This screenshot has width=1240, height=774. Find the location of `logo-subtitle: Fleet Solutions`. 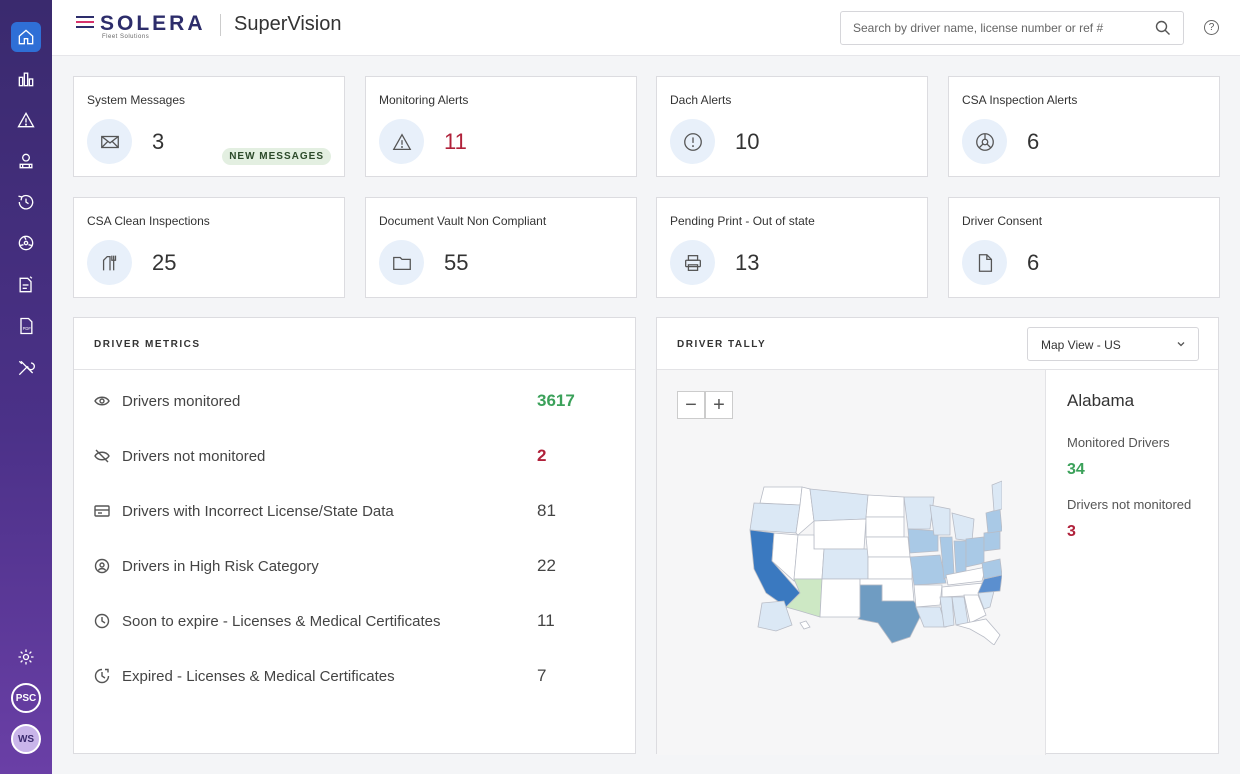

logo-subtitle: Fleet Solutions is located at coordinates (126, 37).